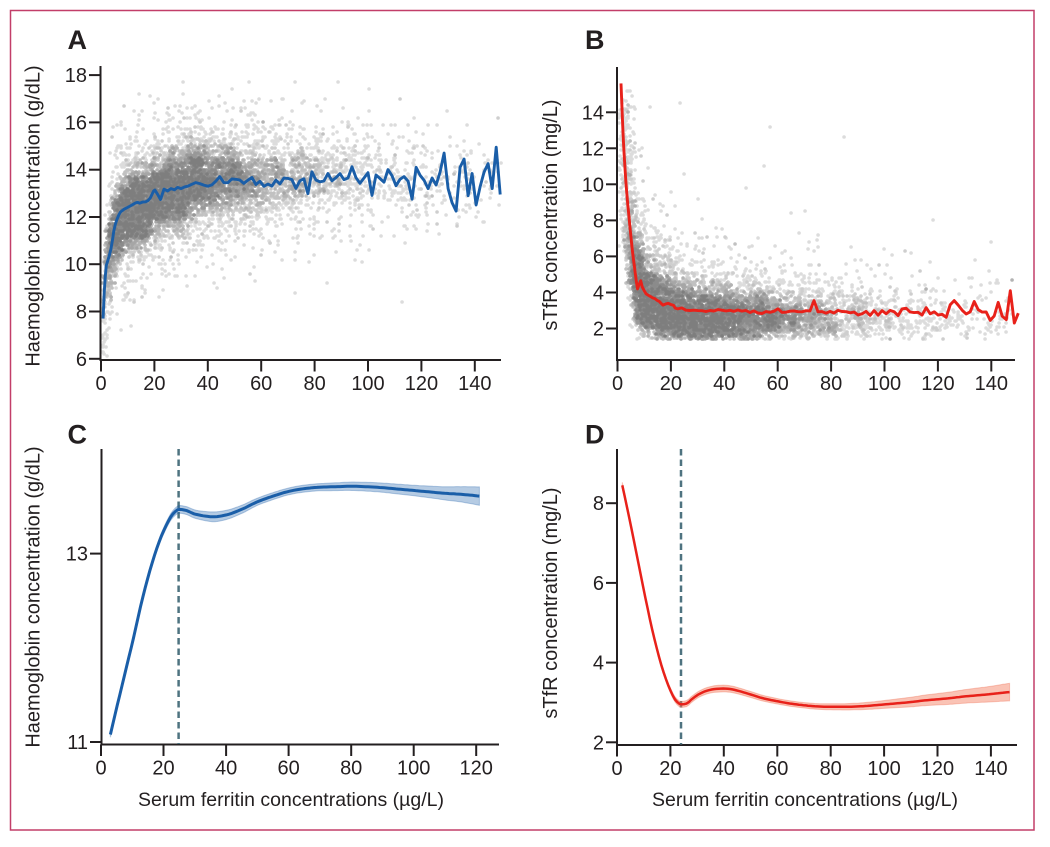 The height and width of the screenshot is (847, 1050). What do you see at coordinates (78, 40) in the screenshot?
I see `svg-text: A` at bounding box center [78, 40].